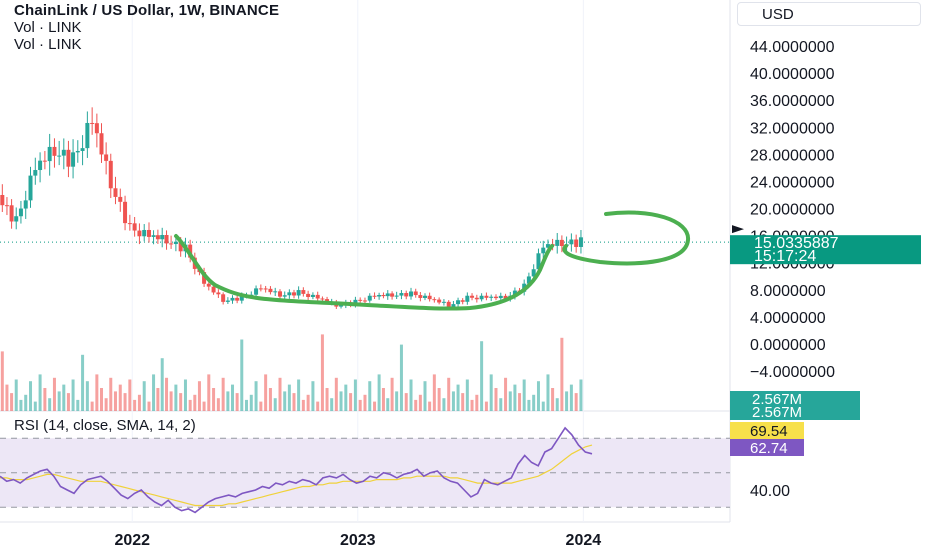 The width and height of the screenshot is (932, 550). I want to click on chart-title: ChainLink / US Dollar, 1W, BINANCE, so click(147, 10).